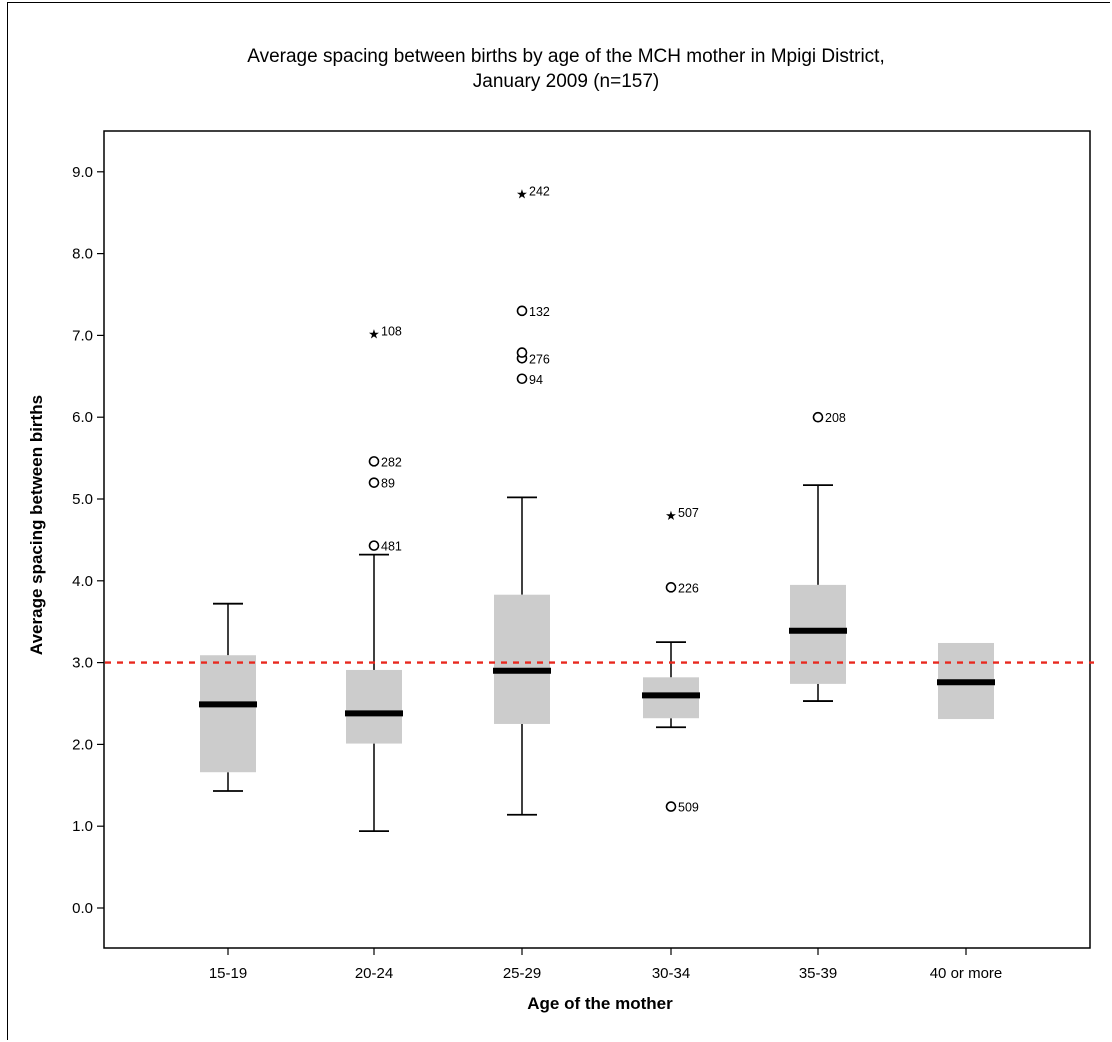  I want to click on outlier-label: 208, so click(835, 418).